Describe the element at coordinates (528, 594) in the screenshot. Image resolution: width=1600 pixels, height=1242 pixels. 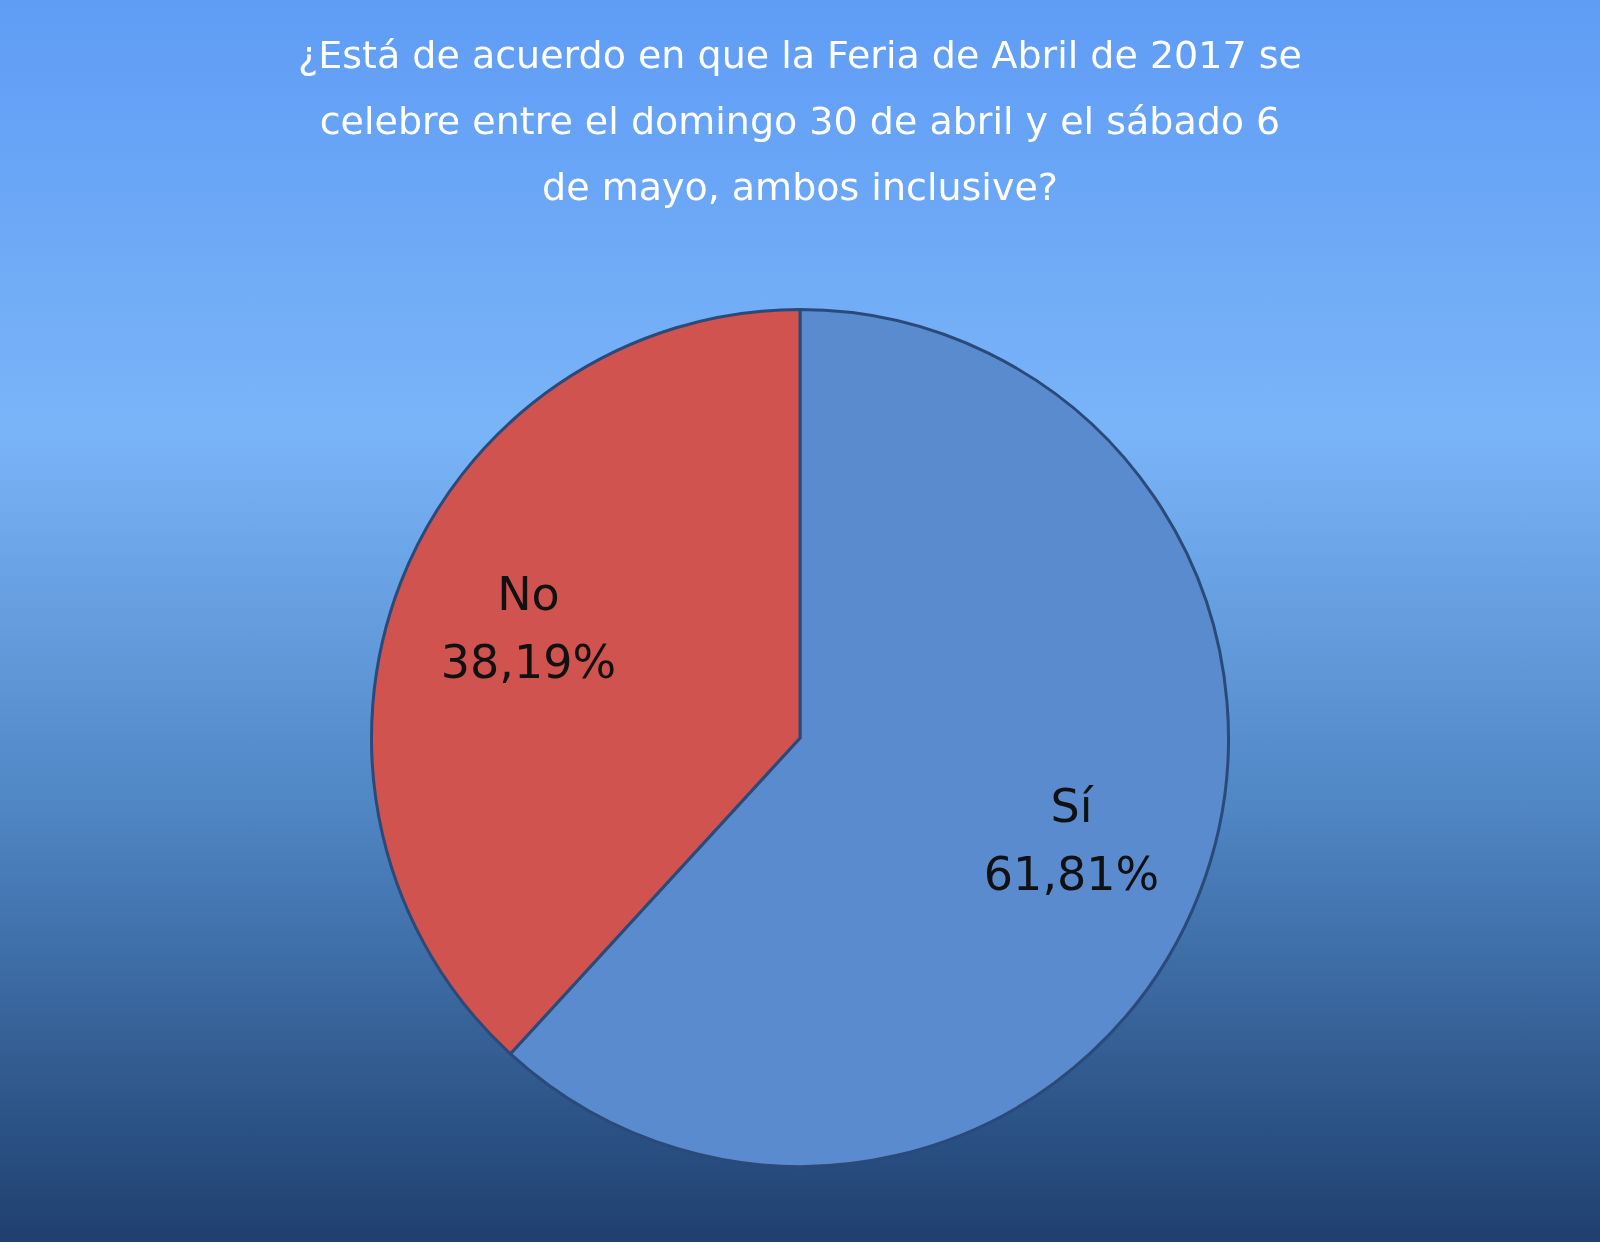
I see `slice-label: No` at that location.